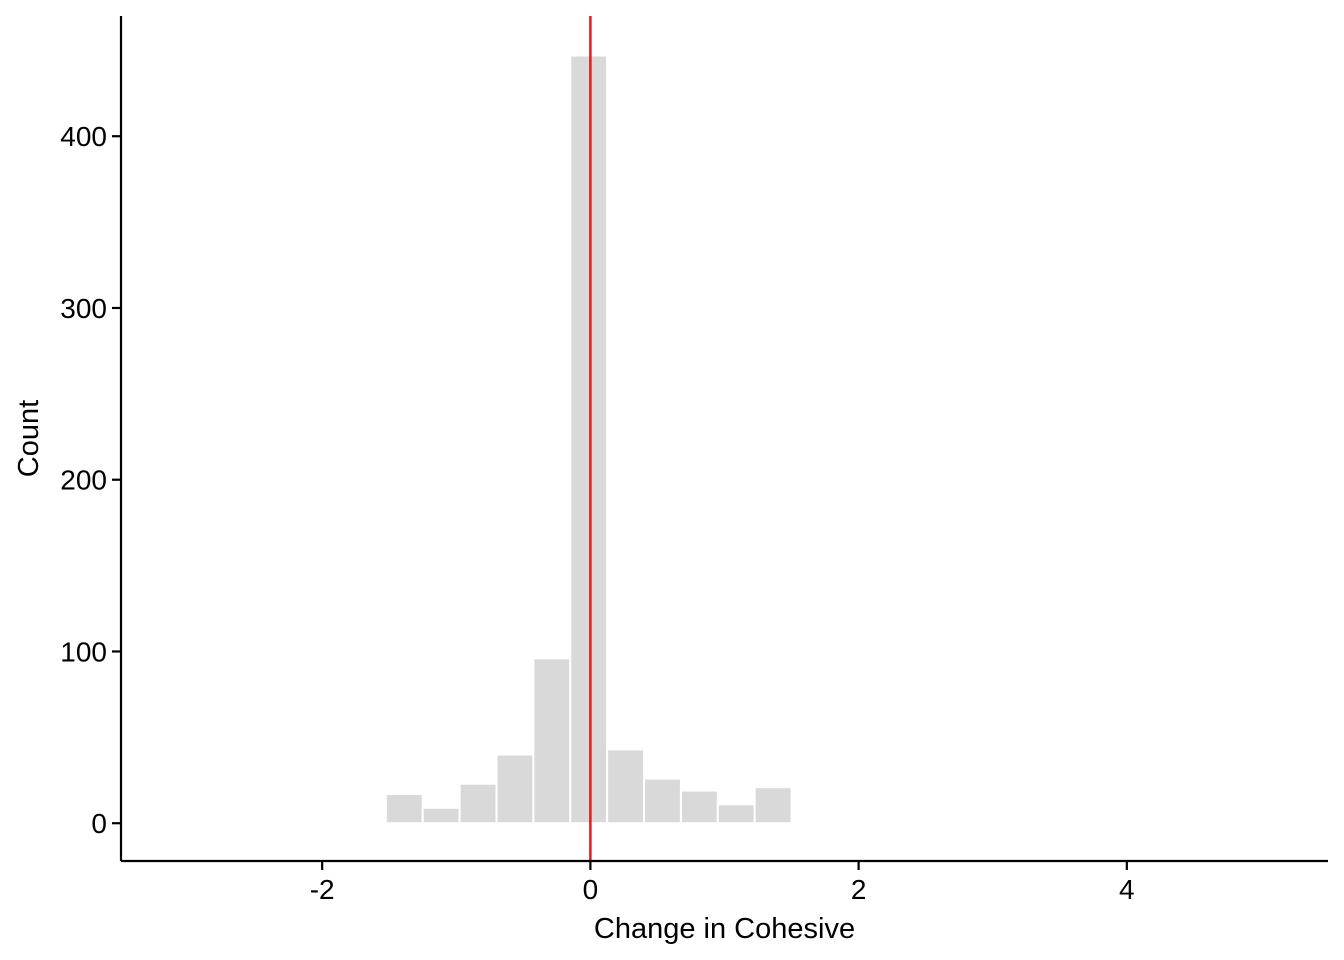 This screenshot has height=960, width=1344. What do you see at coordinates (591, 889) in the screenshot?
I see `x-tick-label: 0` at bounding box center [591, 889].